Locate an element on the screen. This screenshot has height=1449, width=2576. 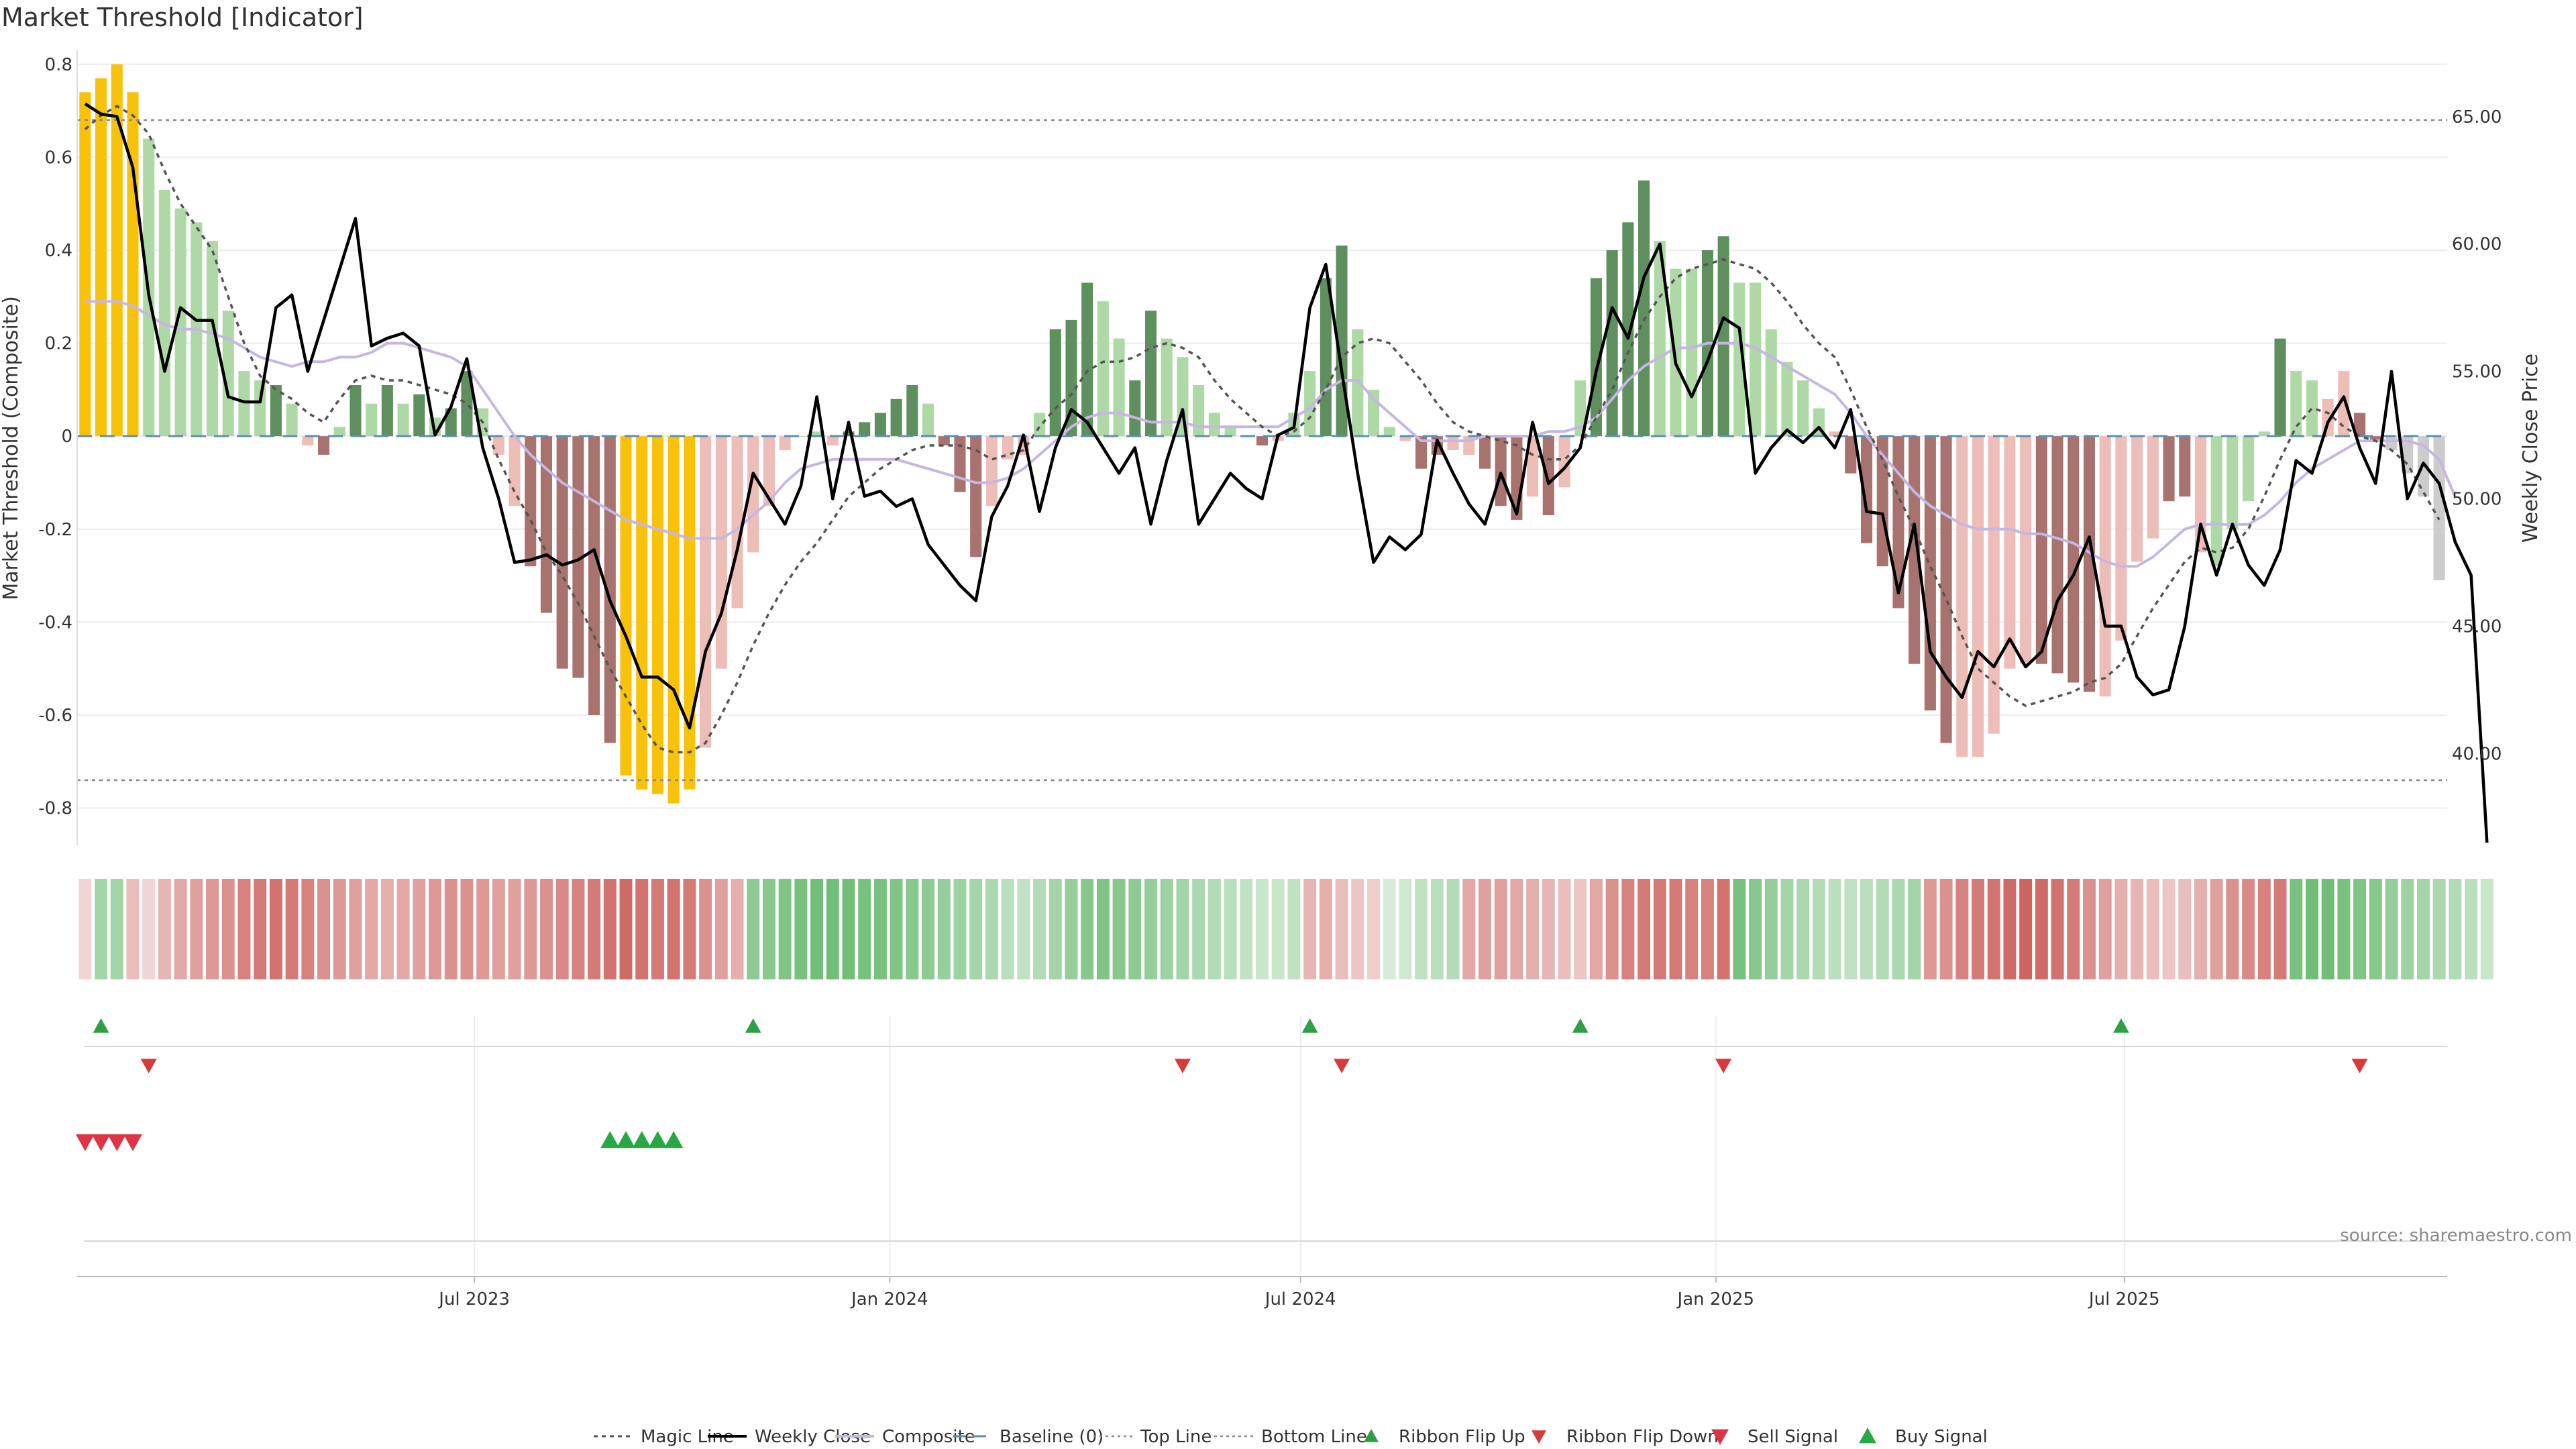
y2-tick-label: 55.00 is located at coordinates (2477, 372).